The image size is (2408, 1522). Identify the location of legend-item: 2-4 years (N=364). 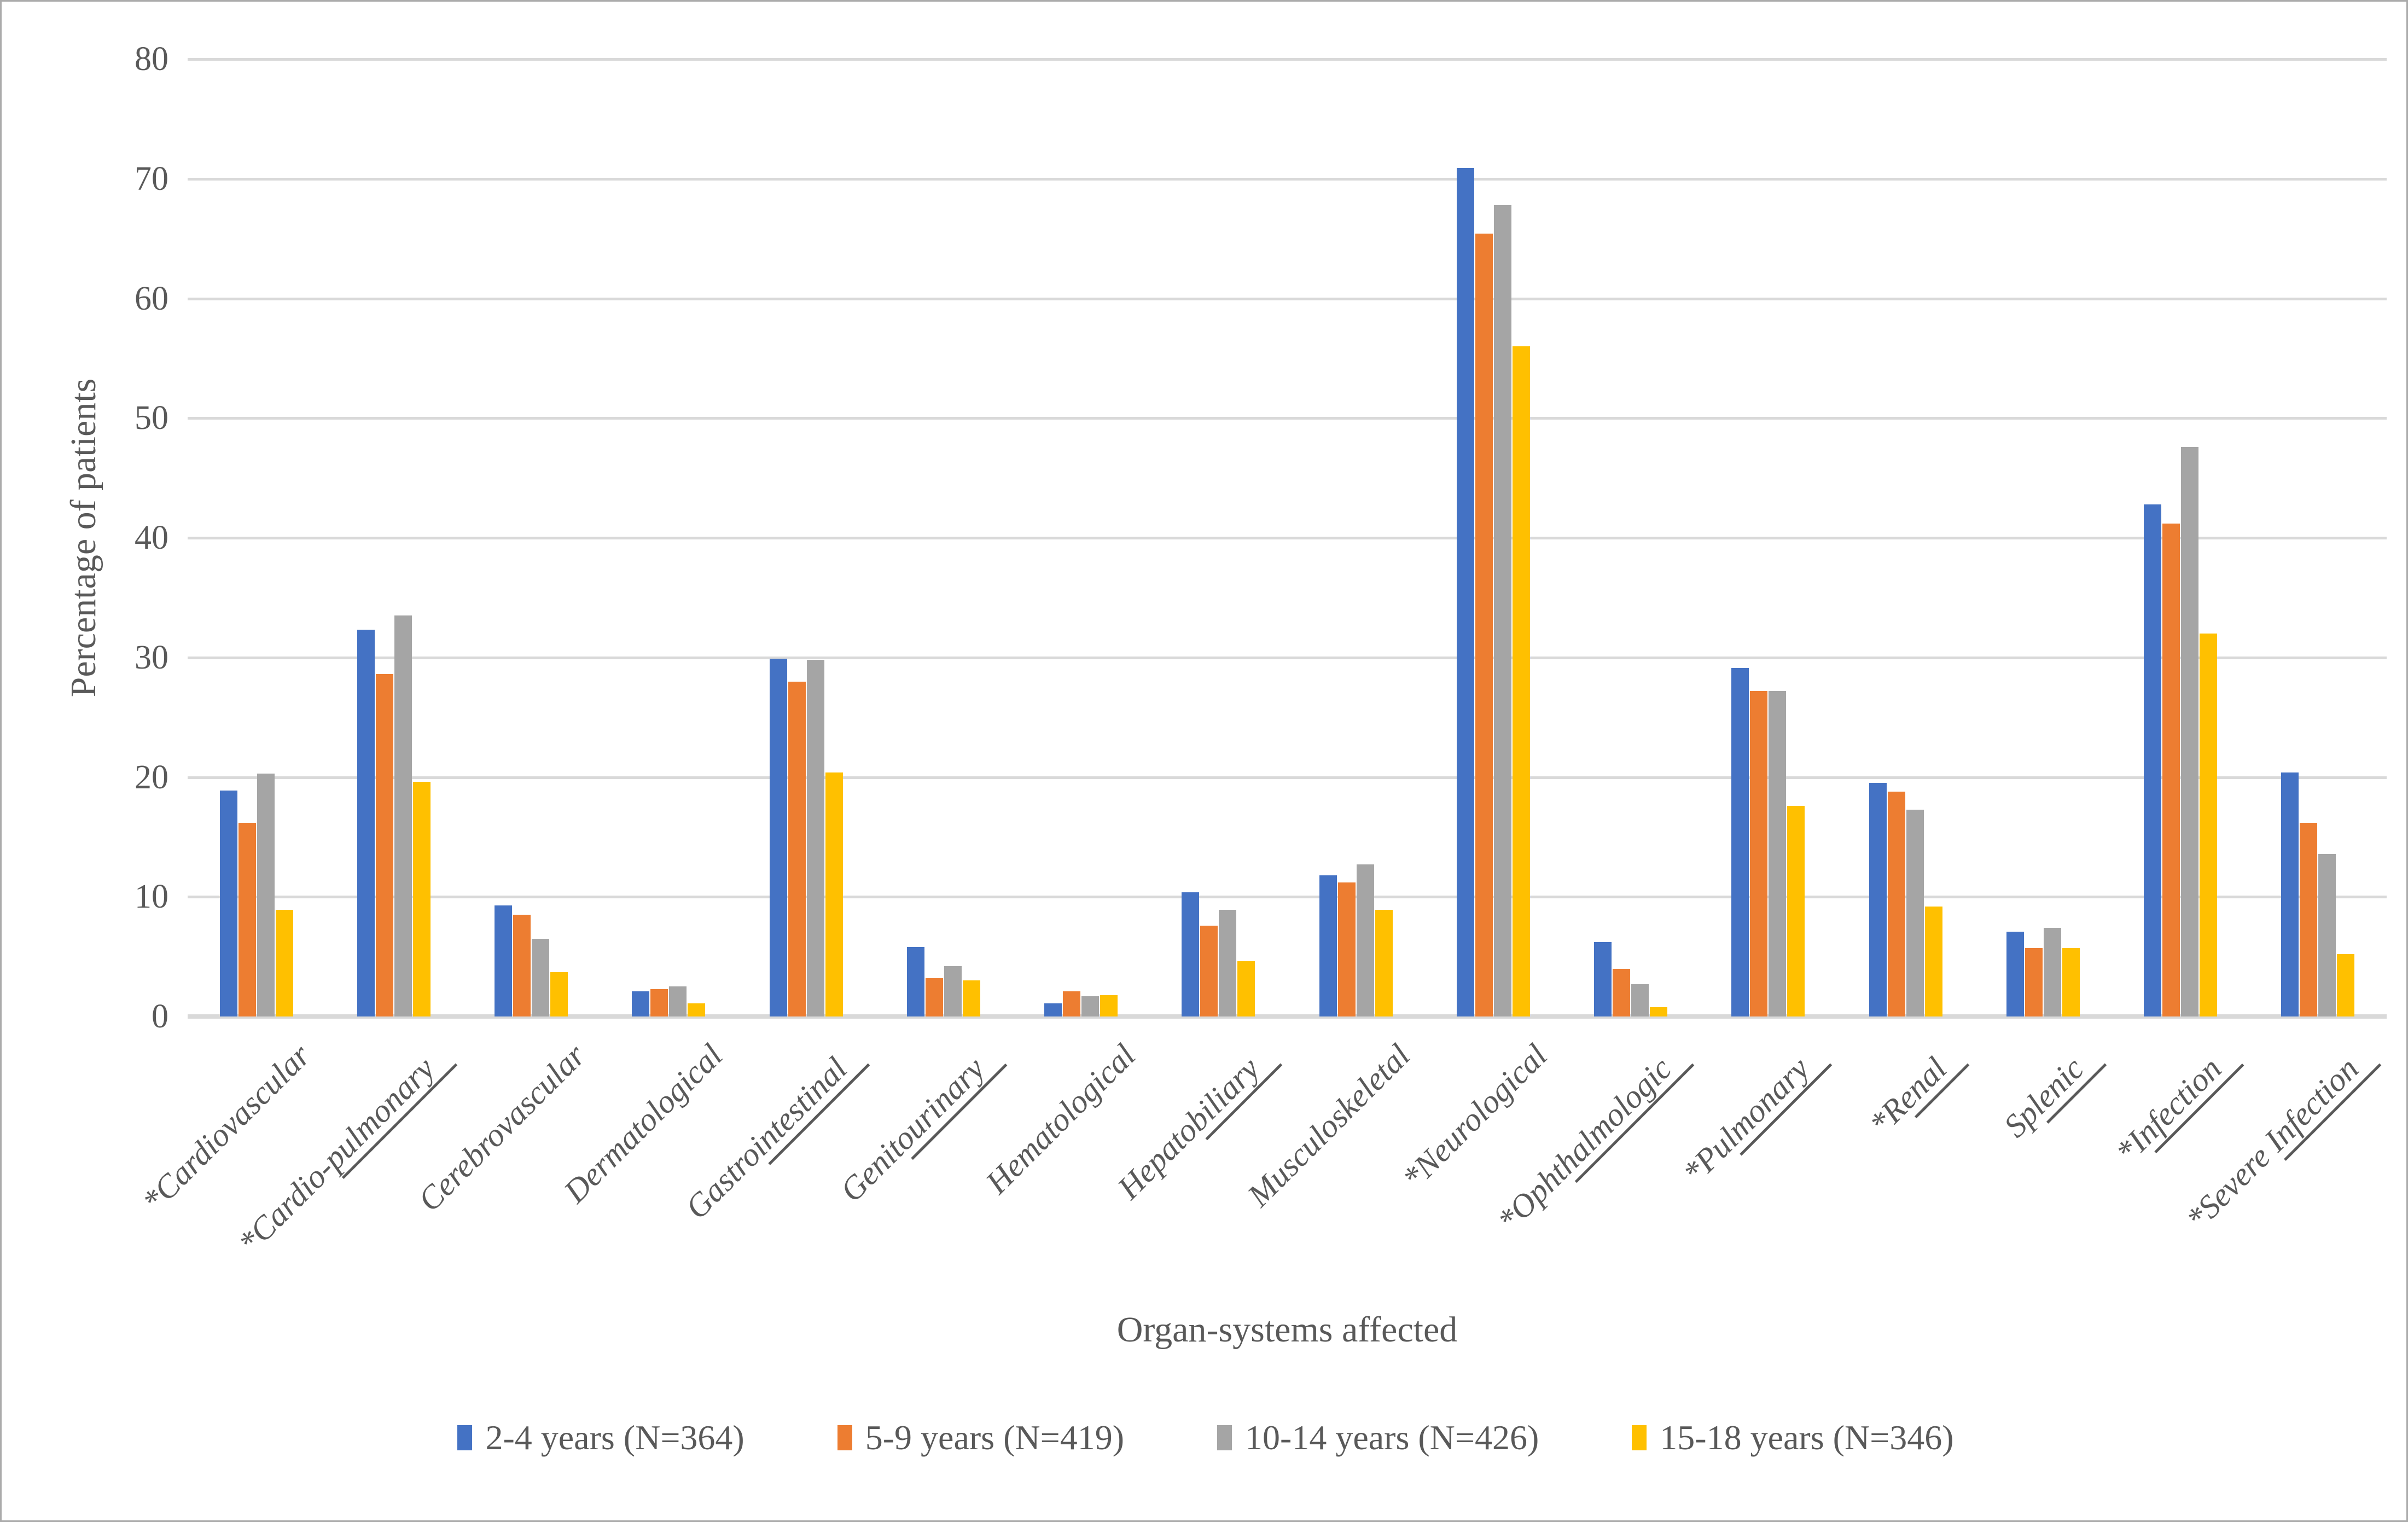
(600, 1438).